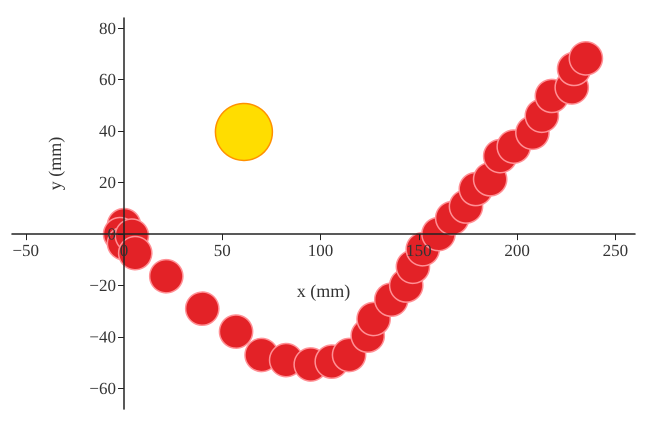  I want to click on y-tick-label: −20, so click(102, 286).